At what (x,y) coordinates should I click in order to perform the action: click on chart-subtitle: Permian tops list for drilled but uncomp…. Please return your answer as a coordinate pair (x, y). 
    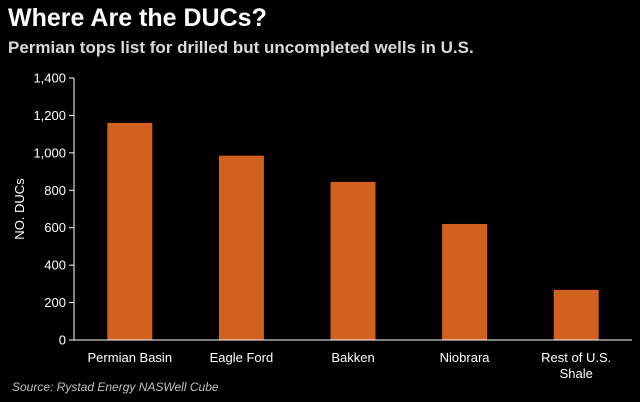
    Looking at the image, I should click on (241, 47).